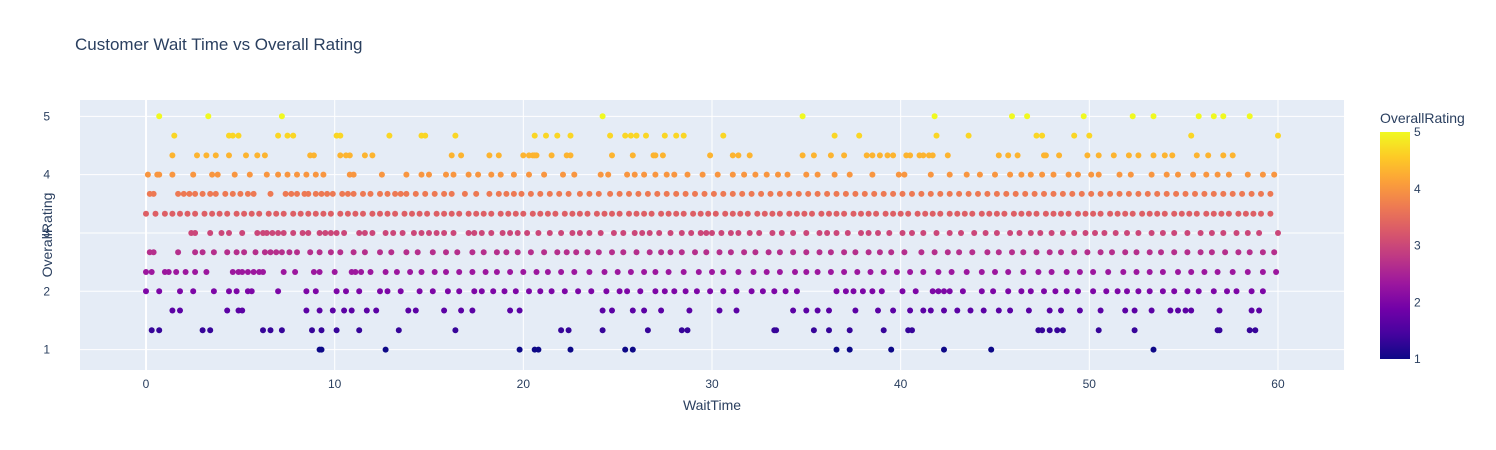  Describe the element at coordinates (1395, 245) in the screenshot. I see `colorbar` at that location.